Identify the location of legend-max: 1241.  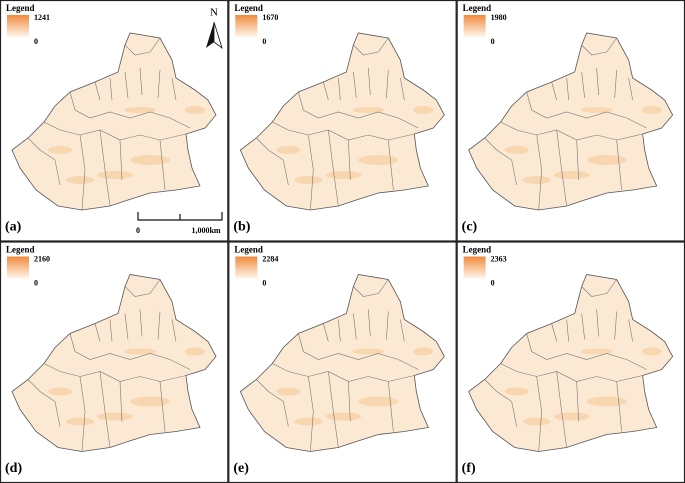
(42, 17).